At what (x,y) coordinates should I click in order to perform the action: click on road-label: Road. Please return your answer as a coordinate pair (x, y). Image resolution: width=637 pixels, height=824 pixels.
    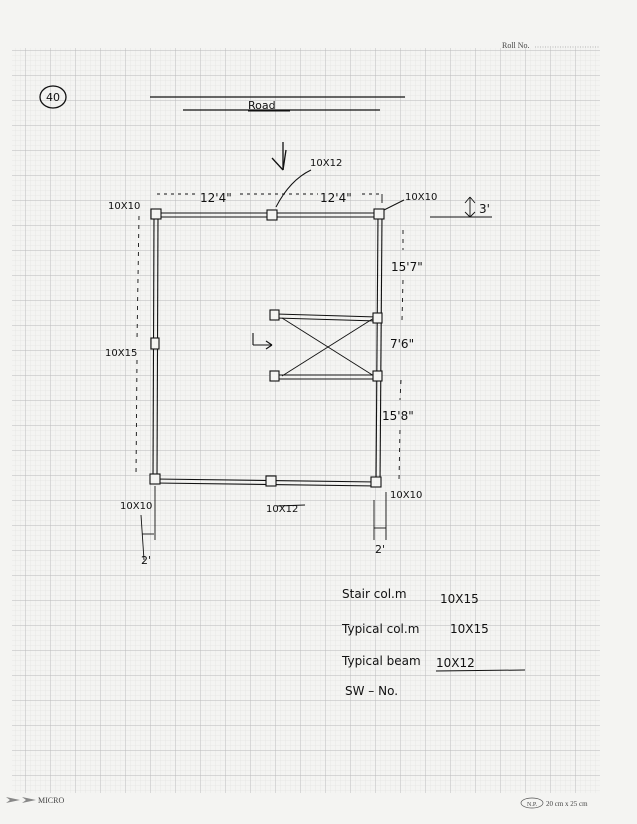
    Looking at the image, I should click on (262, 105).